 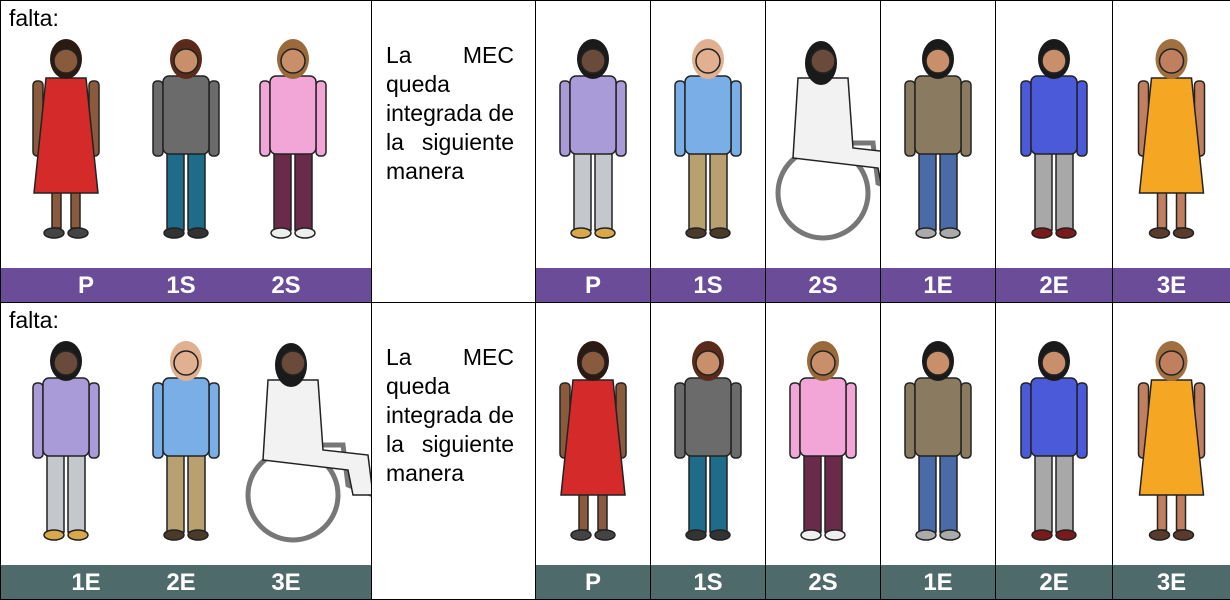 I want to click on label-bar: P 1S 2S, so click(x=186, y=285).